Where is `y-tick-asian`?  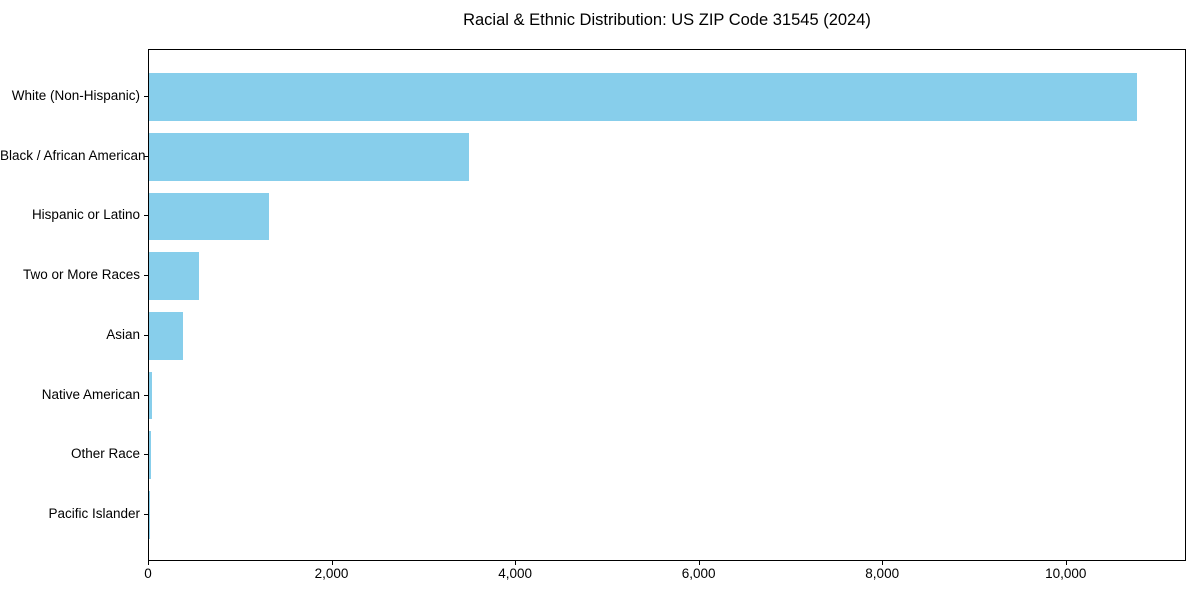 y-tick-asian is located at coordinates (146, 335).